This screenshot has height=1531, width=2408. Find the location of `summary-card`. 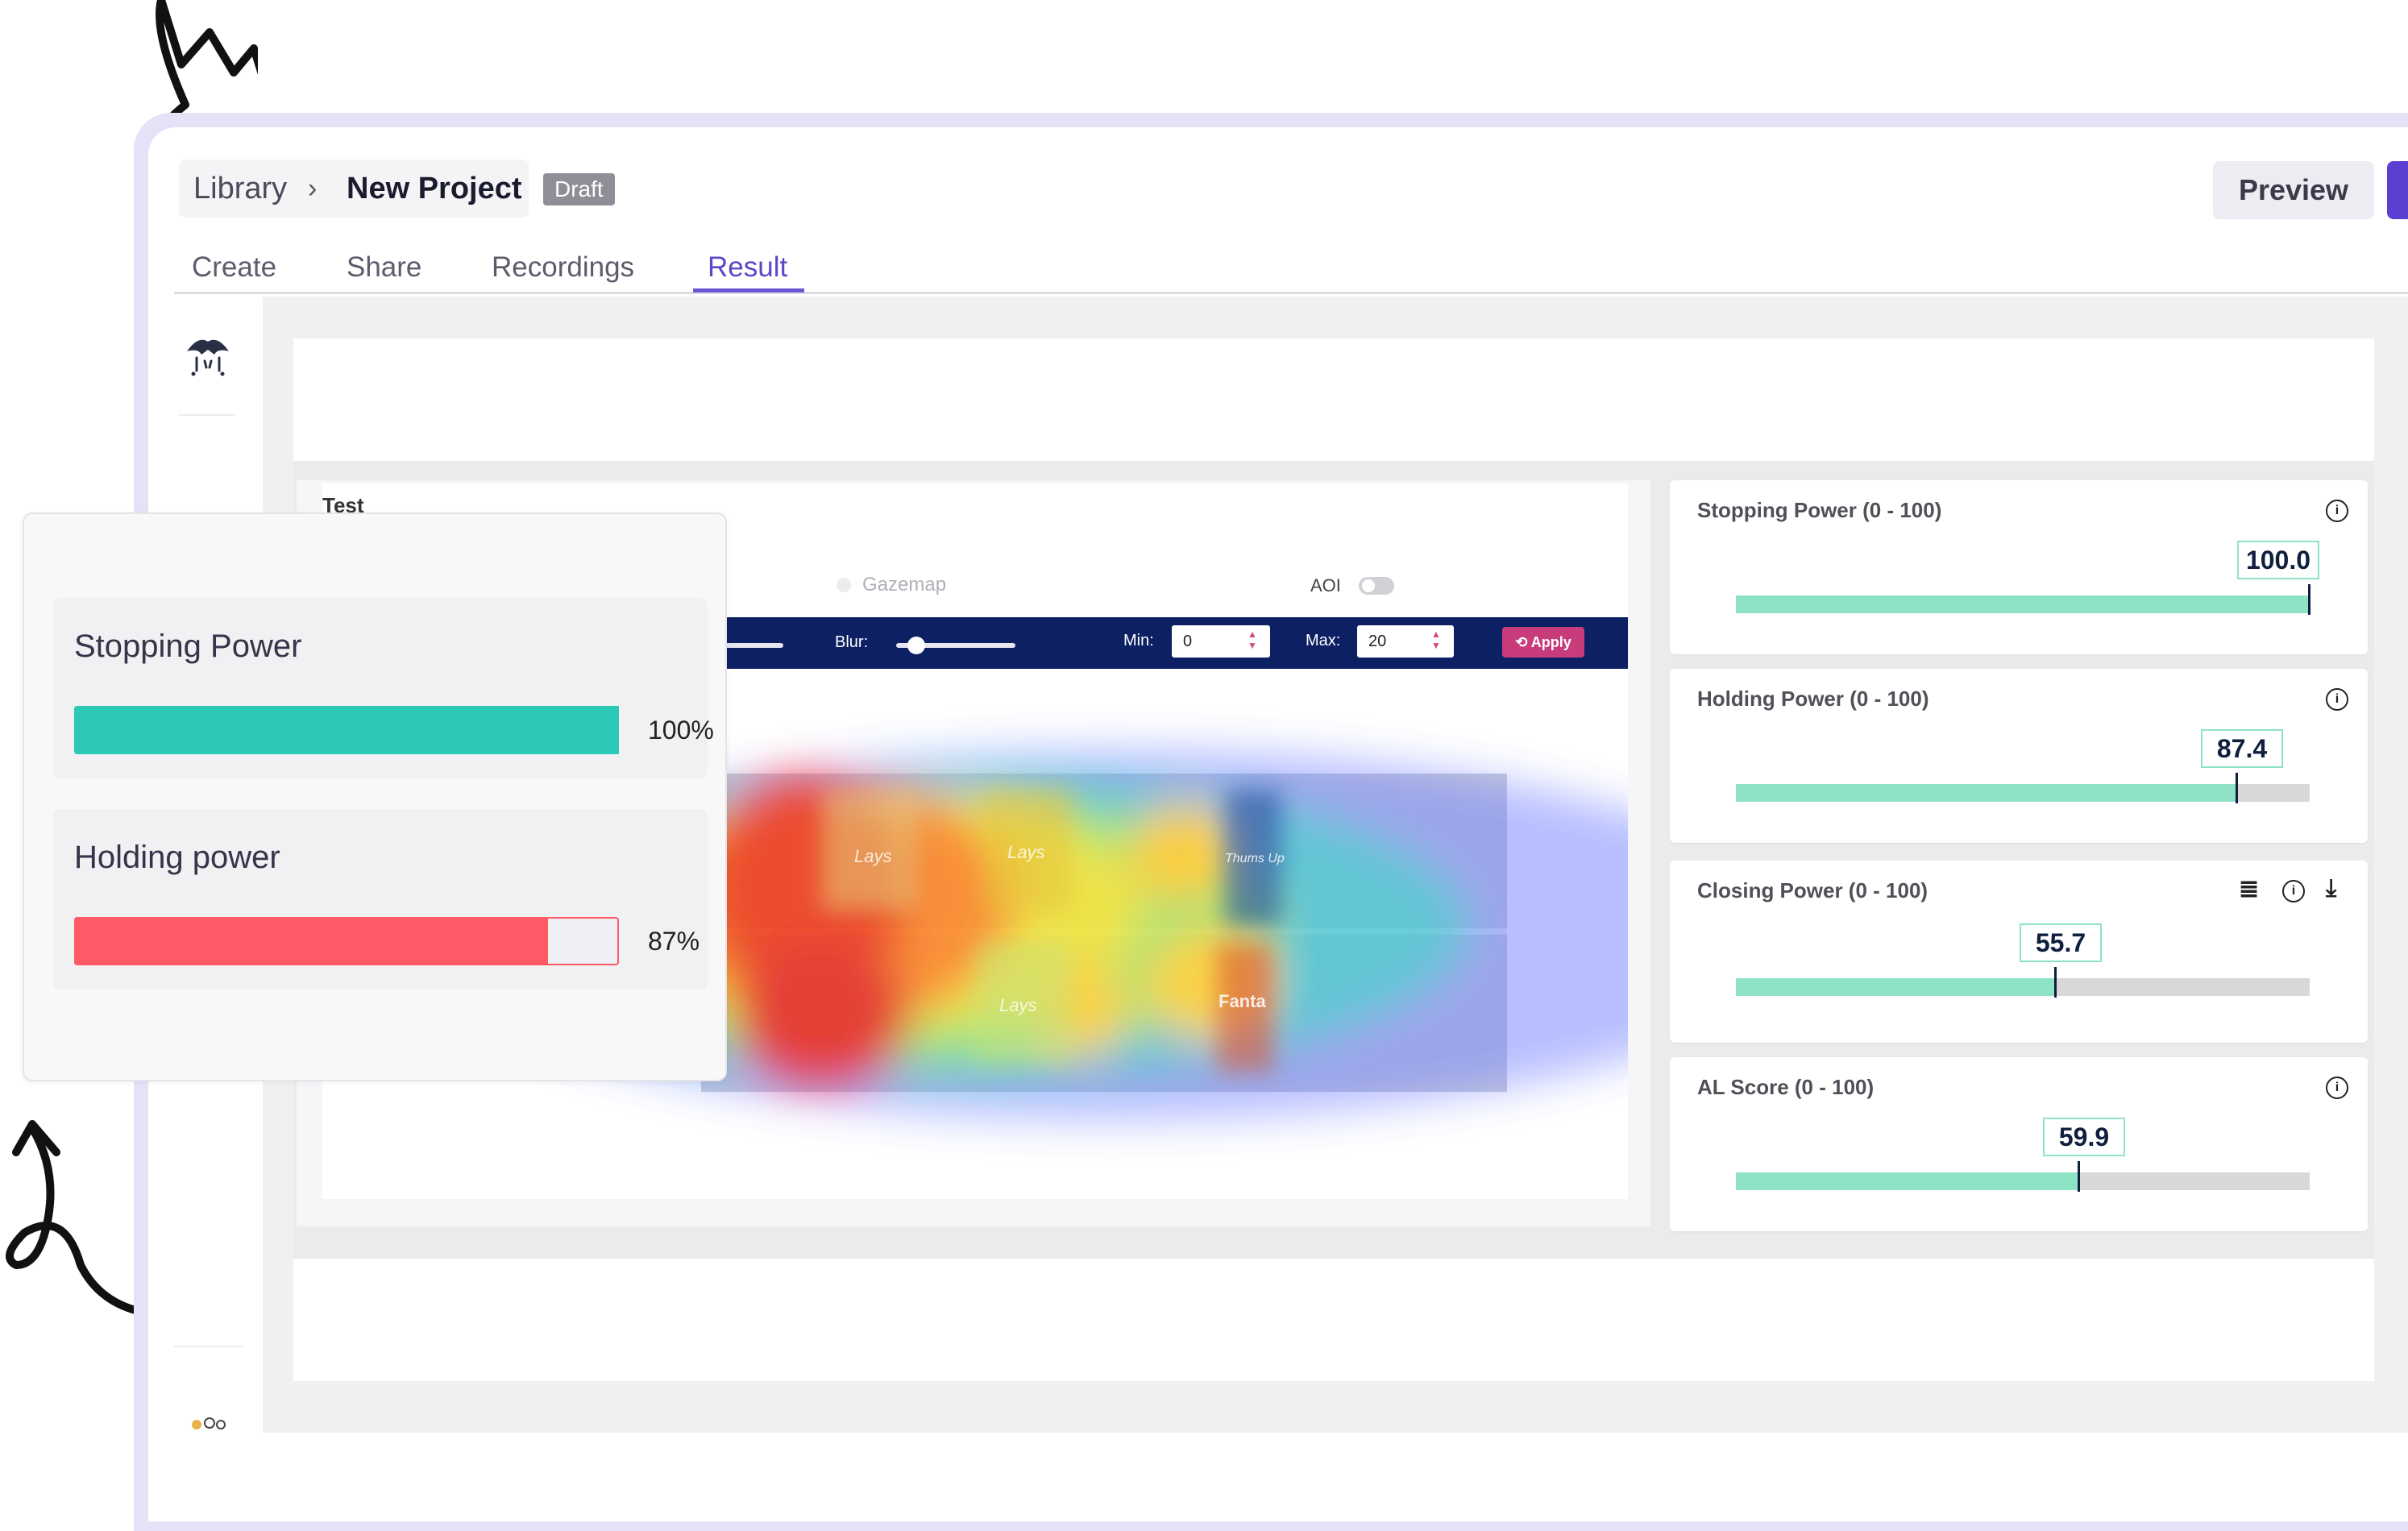

summary-card is located at coordinates (1334, 399).